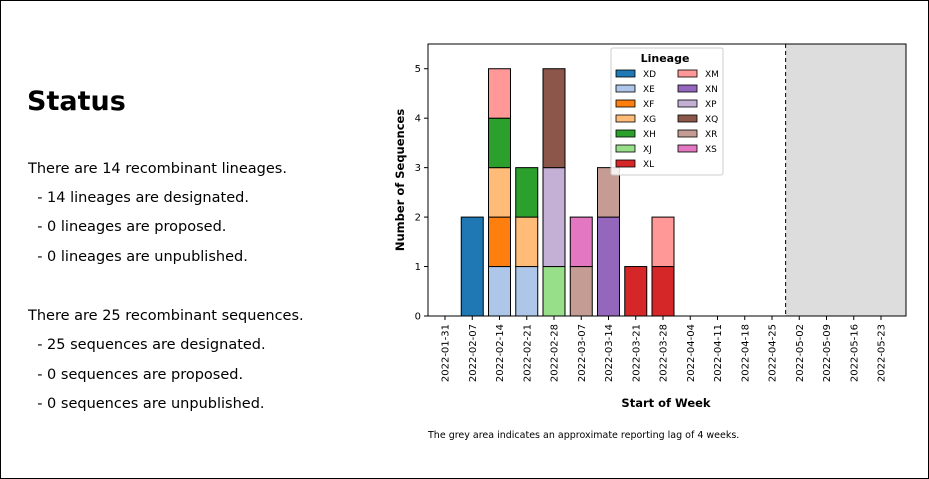  What do you see at coordinates (648, 165) in the screenshot?
I see `legend-label-xl: XL` at bounding box center [648, 165].